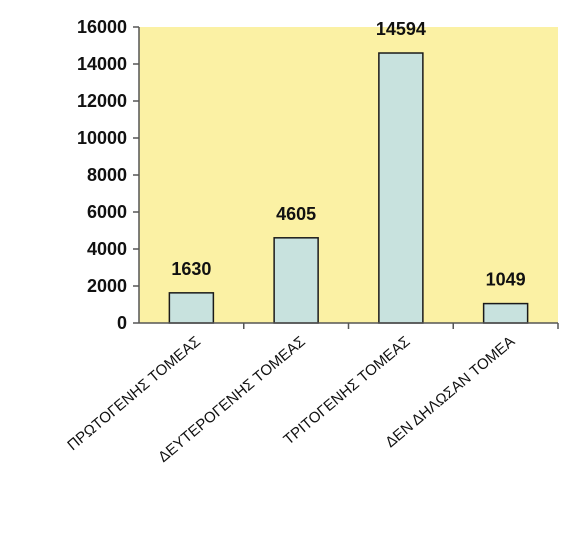 The height and width of the screenshot is (540, 561). I want to click on y-tick-label: 4000, so click(107, 249).